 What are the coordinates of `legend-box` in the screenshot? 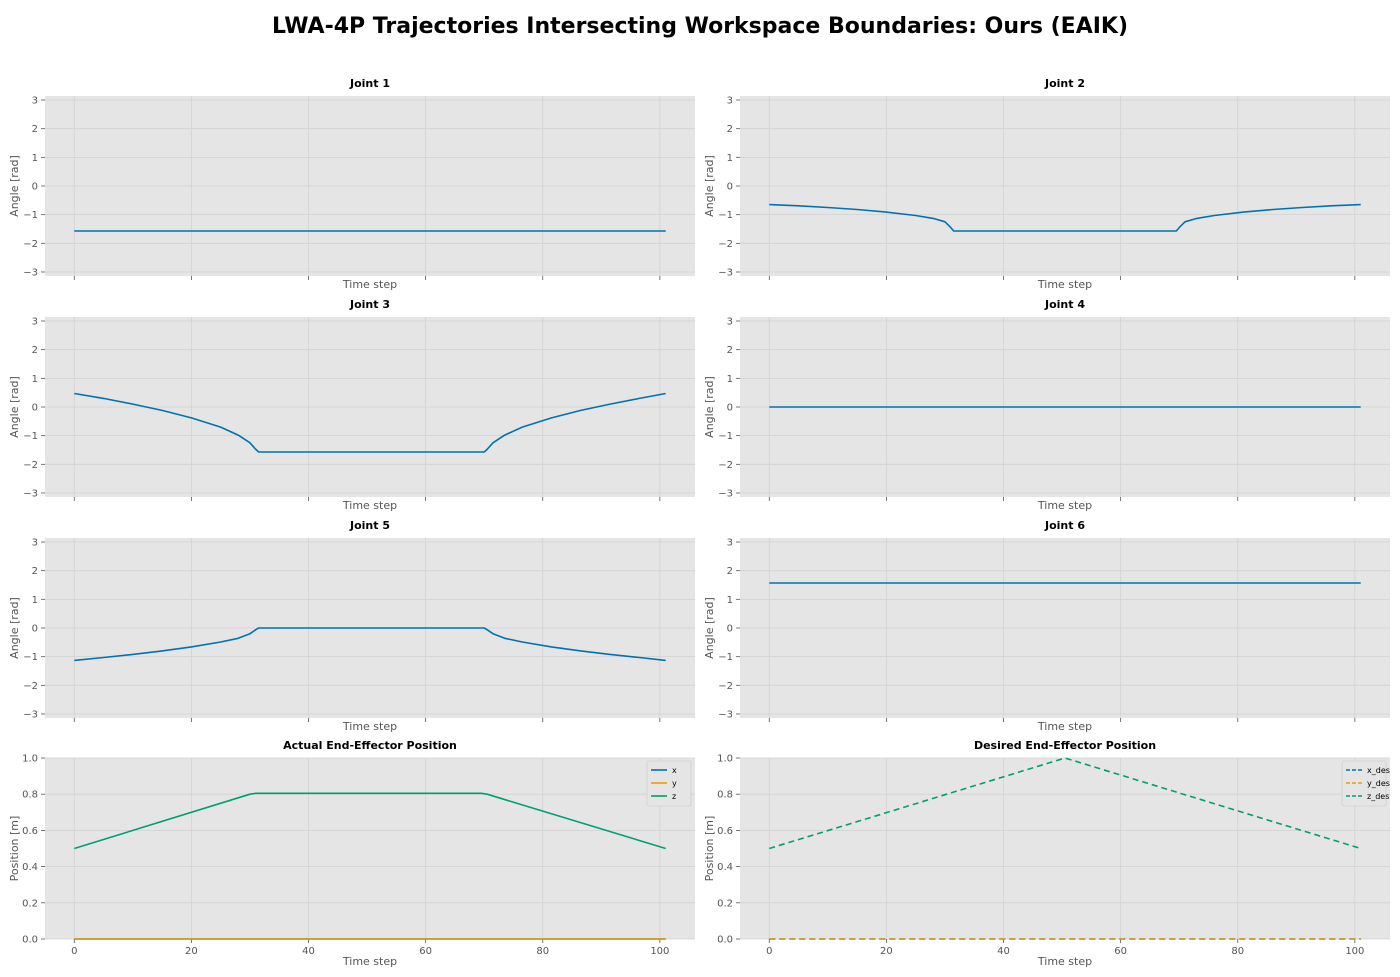 It's located at (669, 783).